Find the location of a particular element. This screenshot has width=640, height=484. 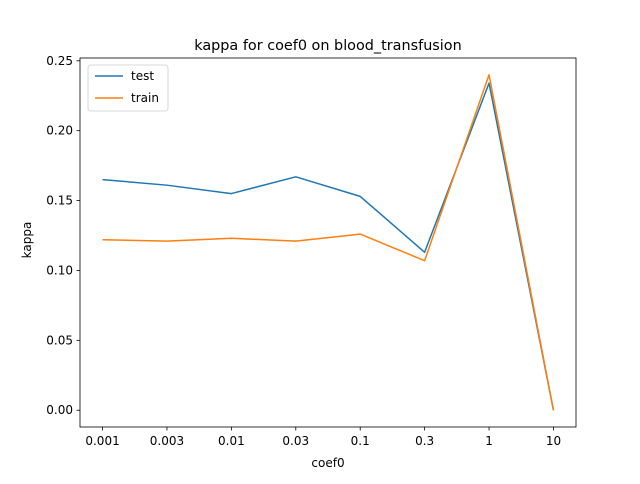

x-tick-label: 0.03 is located at coordinates (295, 441).